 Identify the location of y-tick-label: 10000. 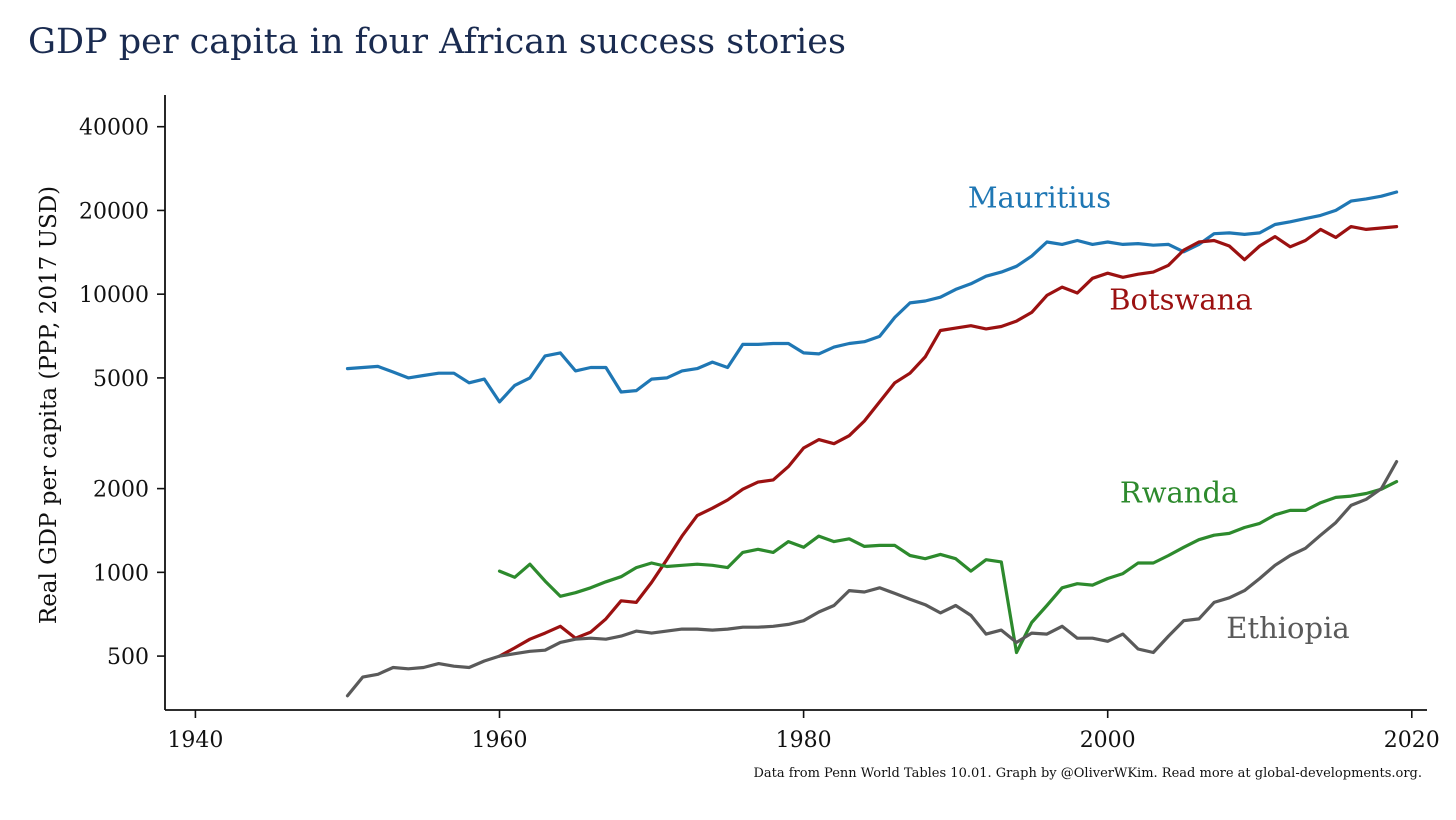
(114, 295).